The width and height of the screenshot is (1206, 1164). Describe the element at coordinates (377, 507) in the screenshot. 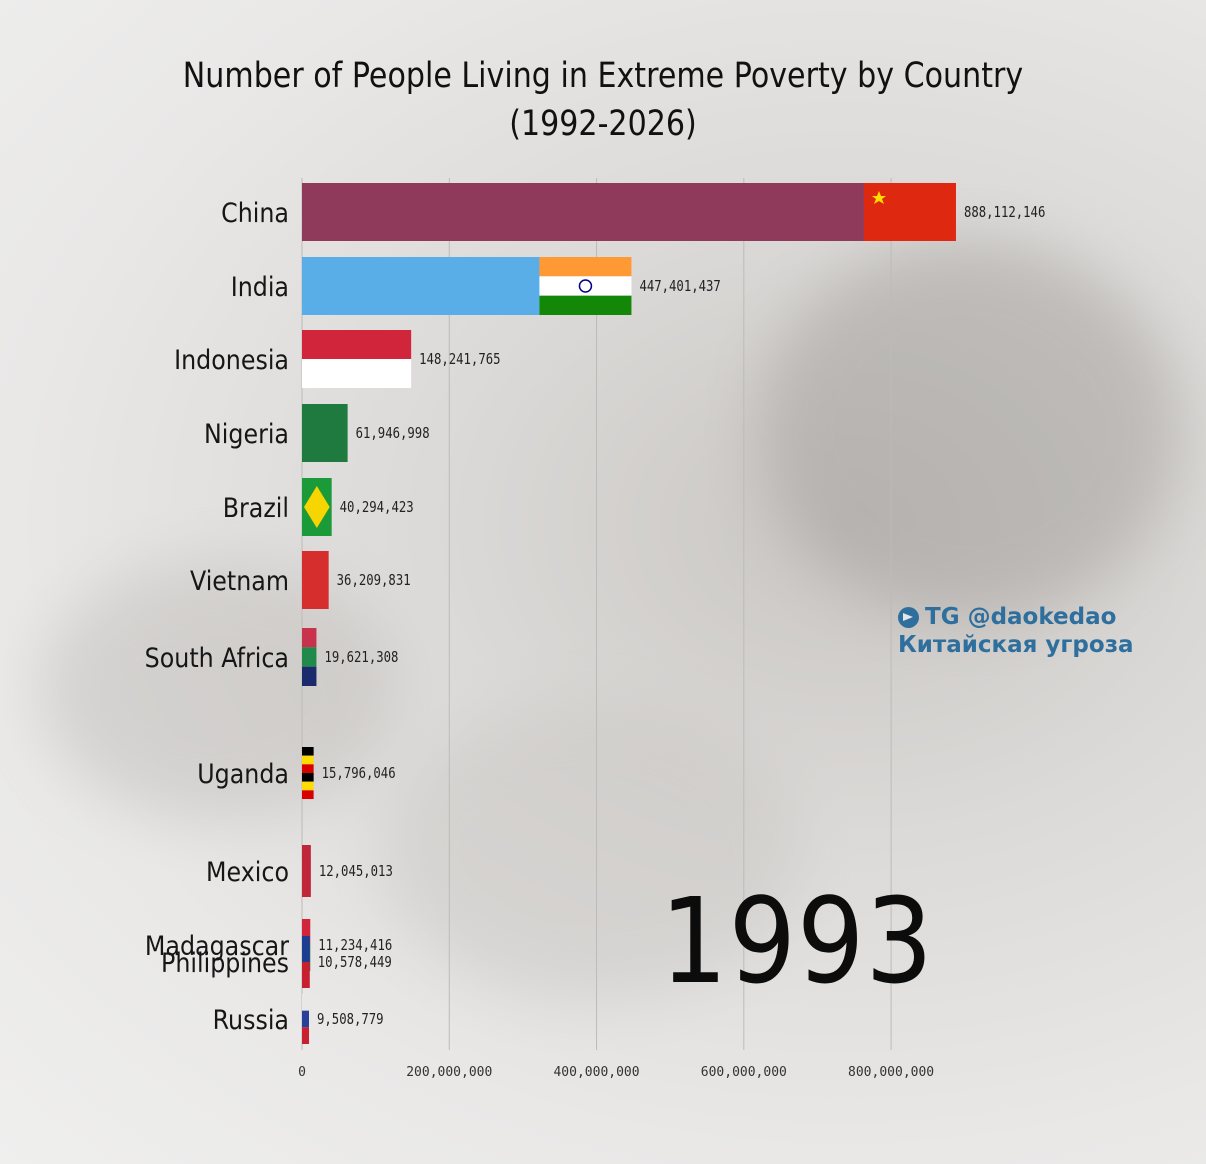

I see `value-label: 40,294,423` at that location.